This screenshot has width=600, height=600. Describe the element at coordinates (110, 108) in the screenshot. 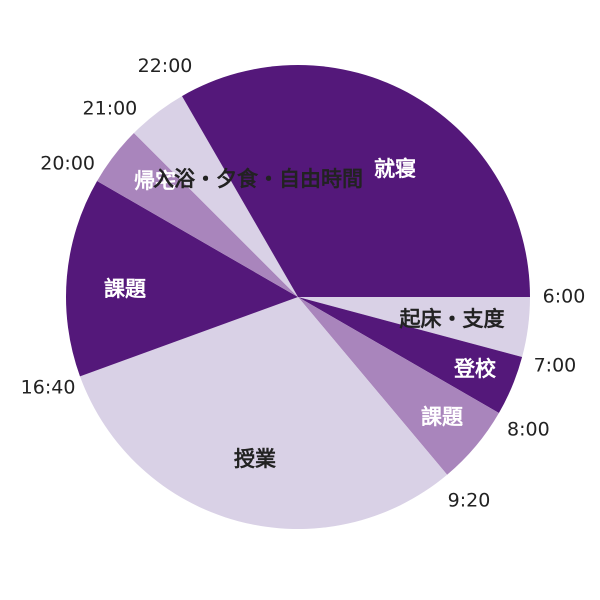

I see `time-label: 21:00` at that location.